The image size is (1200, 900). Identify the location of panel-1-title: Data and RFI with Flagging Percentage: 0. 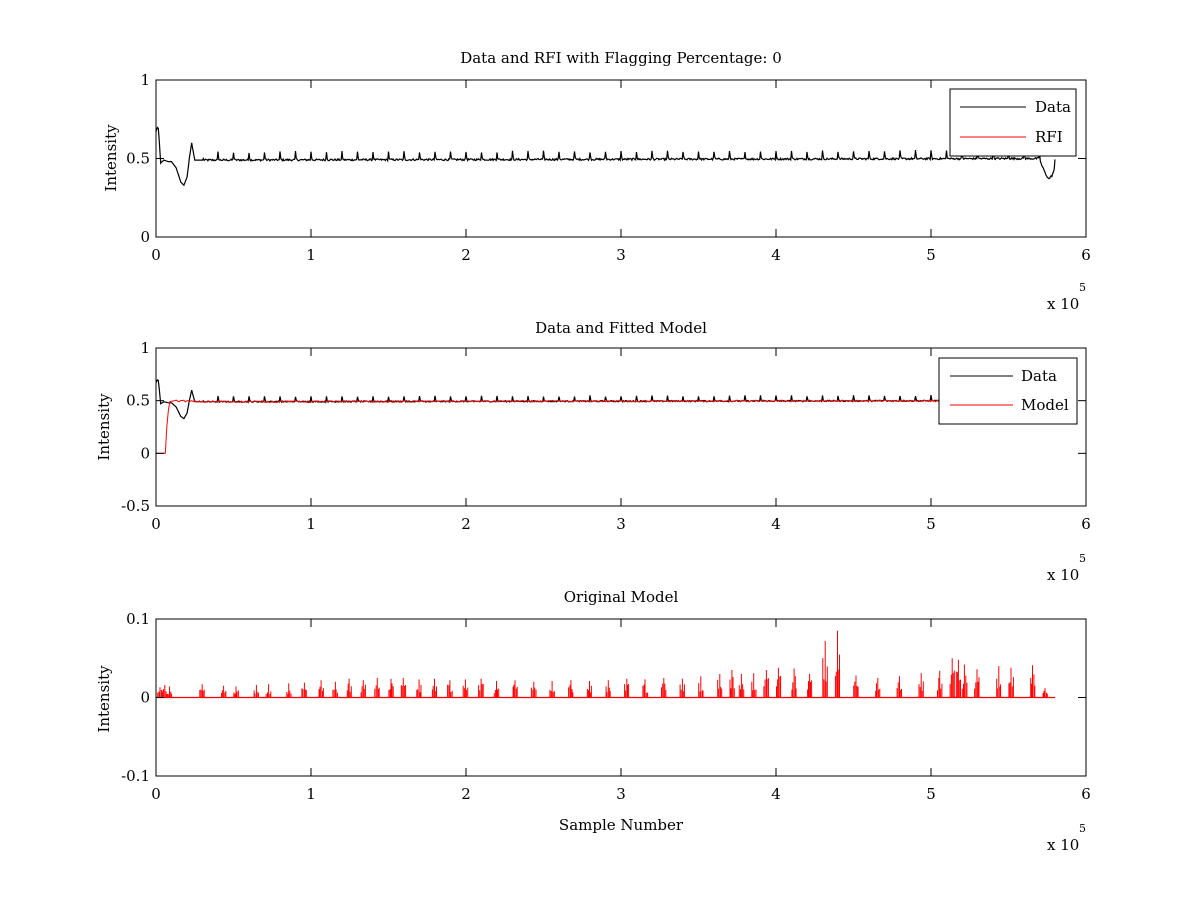
(621, 58).